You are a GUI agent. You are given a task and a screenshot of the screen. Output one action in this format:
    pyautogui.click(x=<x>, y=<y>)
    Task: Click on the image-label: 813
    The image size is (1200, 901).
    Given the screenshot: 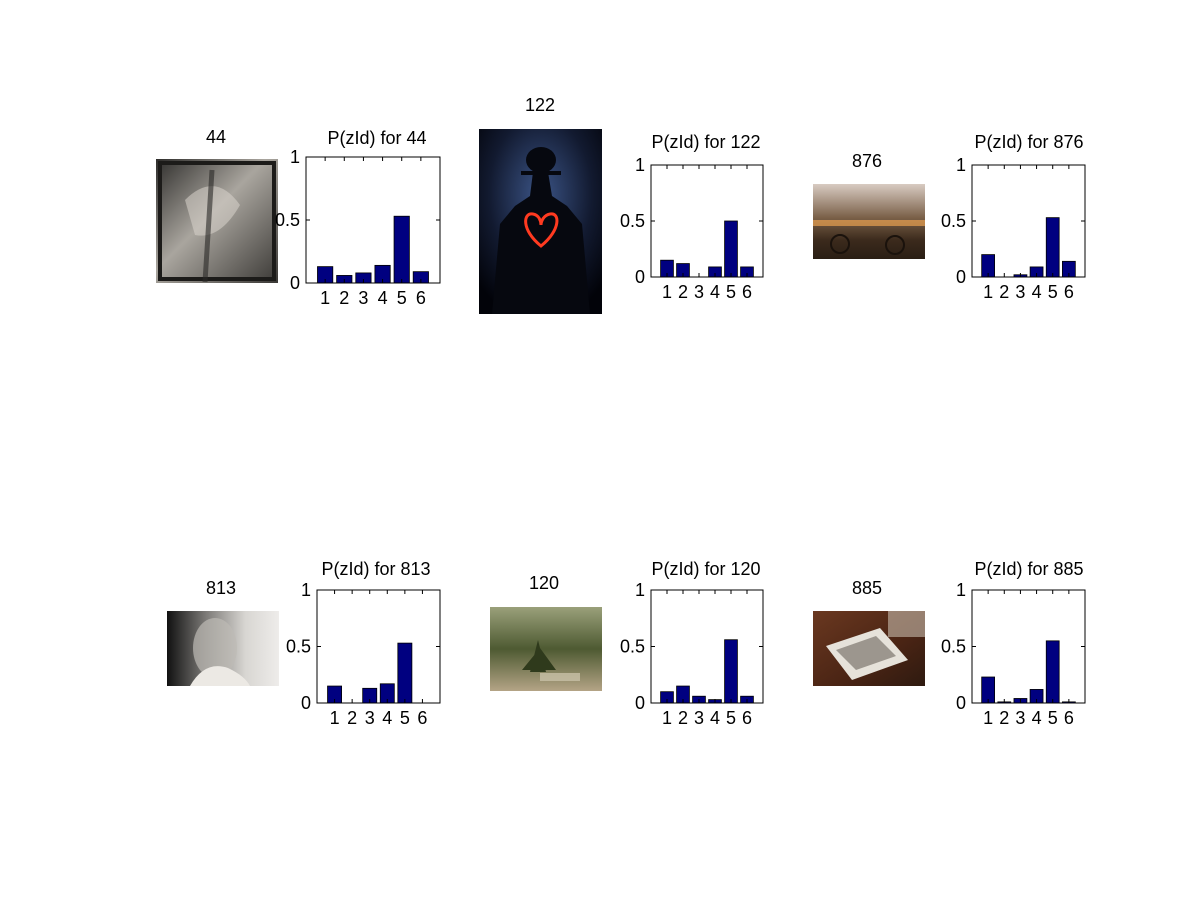 What is the action you would take?
    pyautogui.click(x=221, y=588)
    